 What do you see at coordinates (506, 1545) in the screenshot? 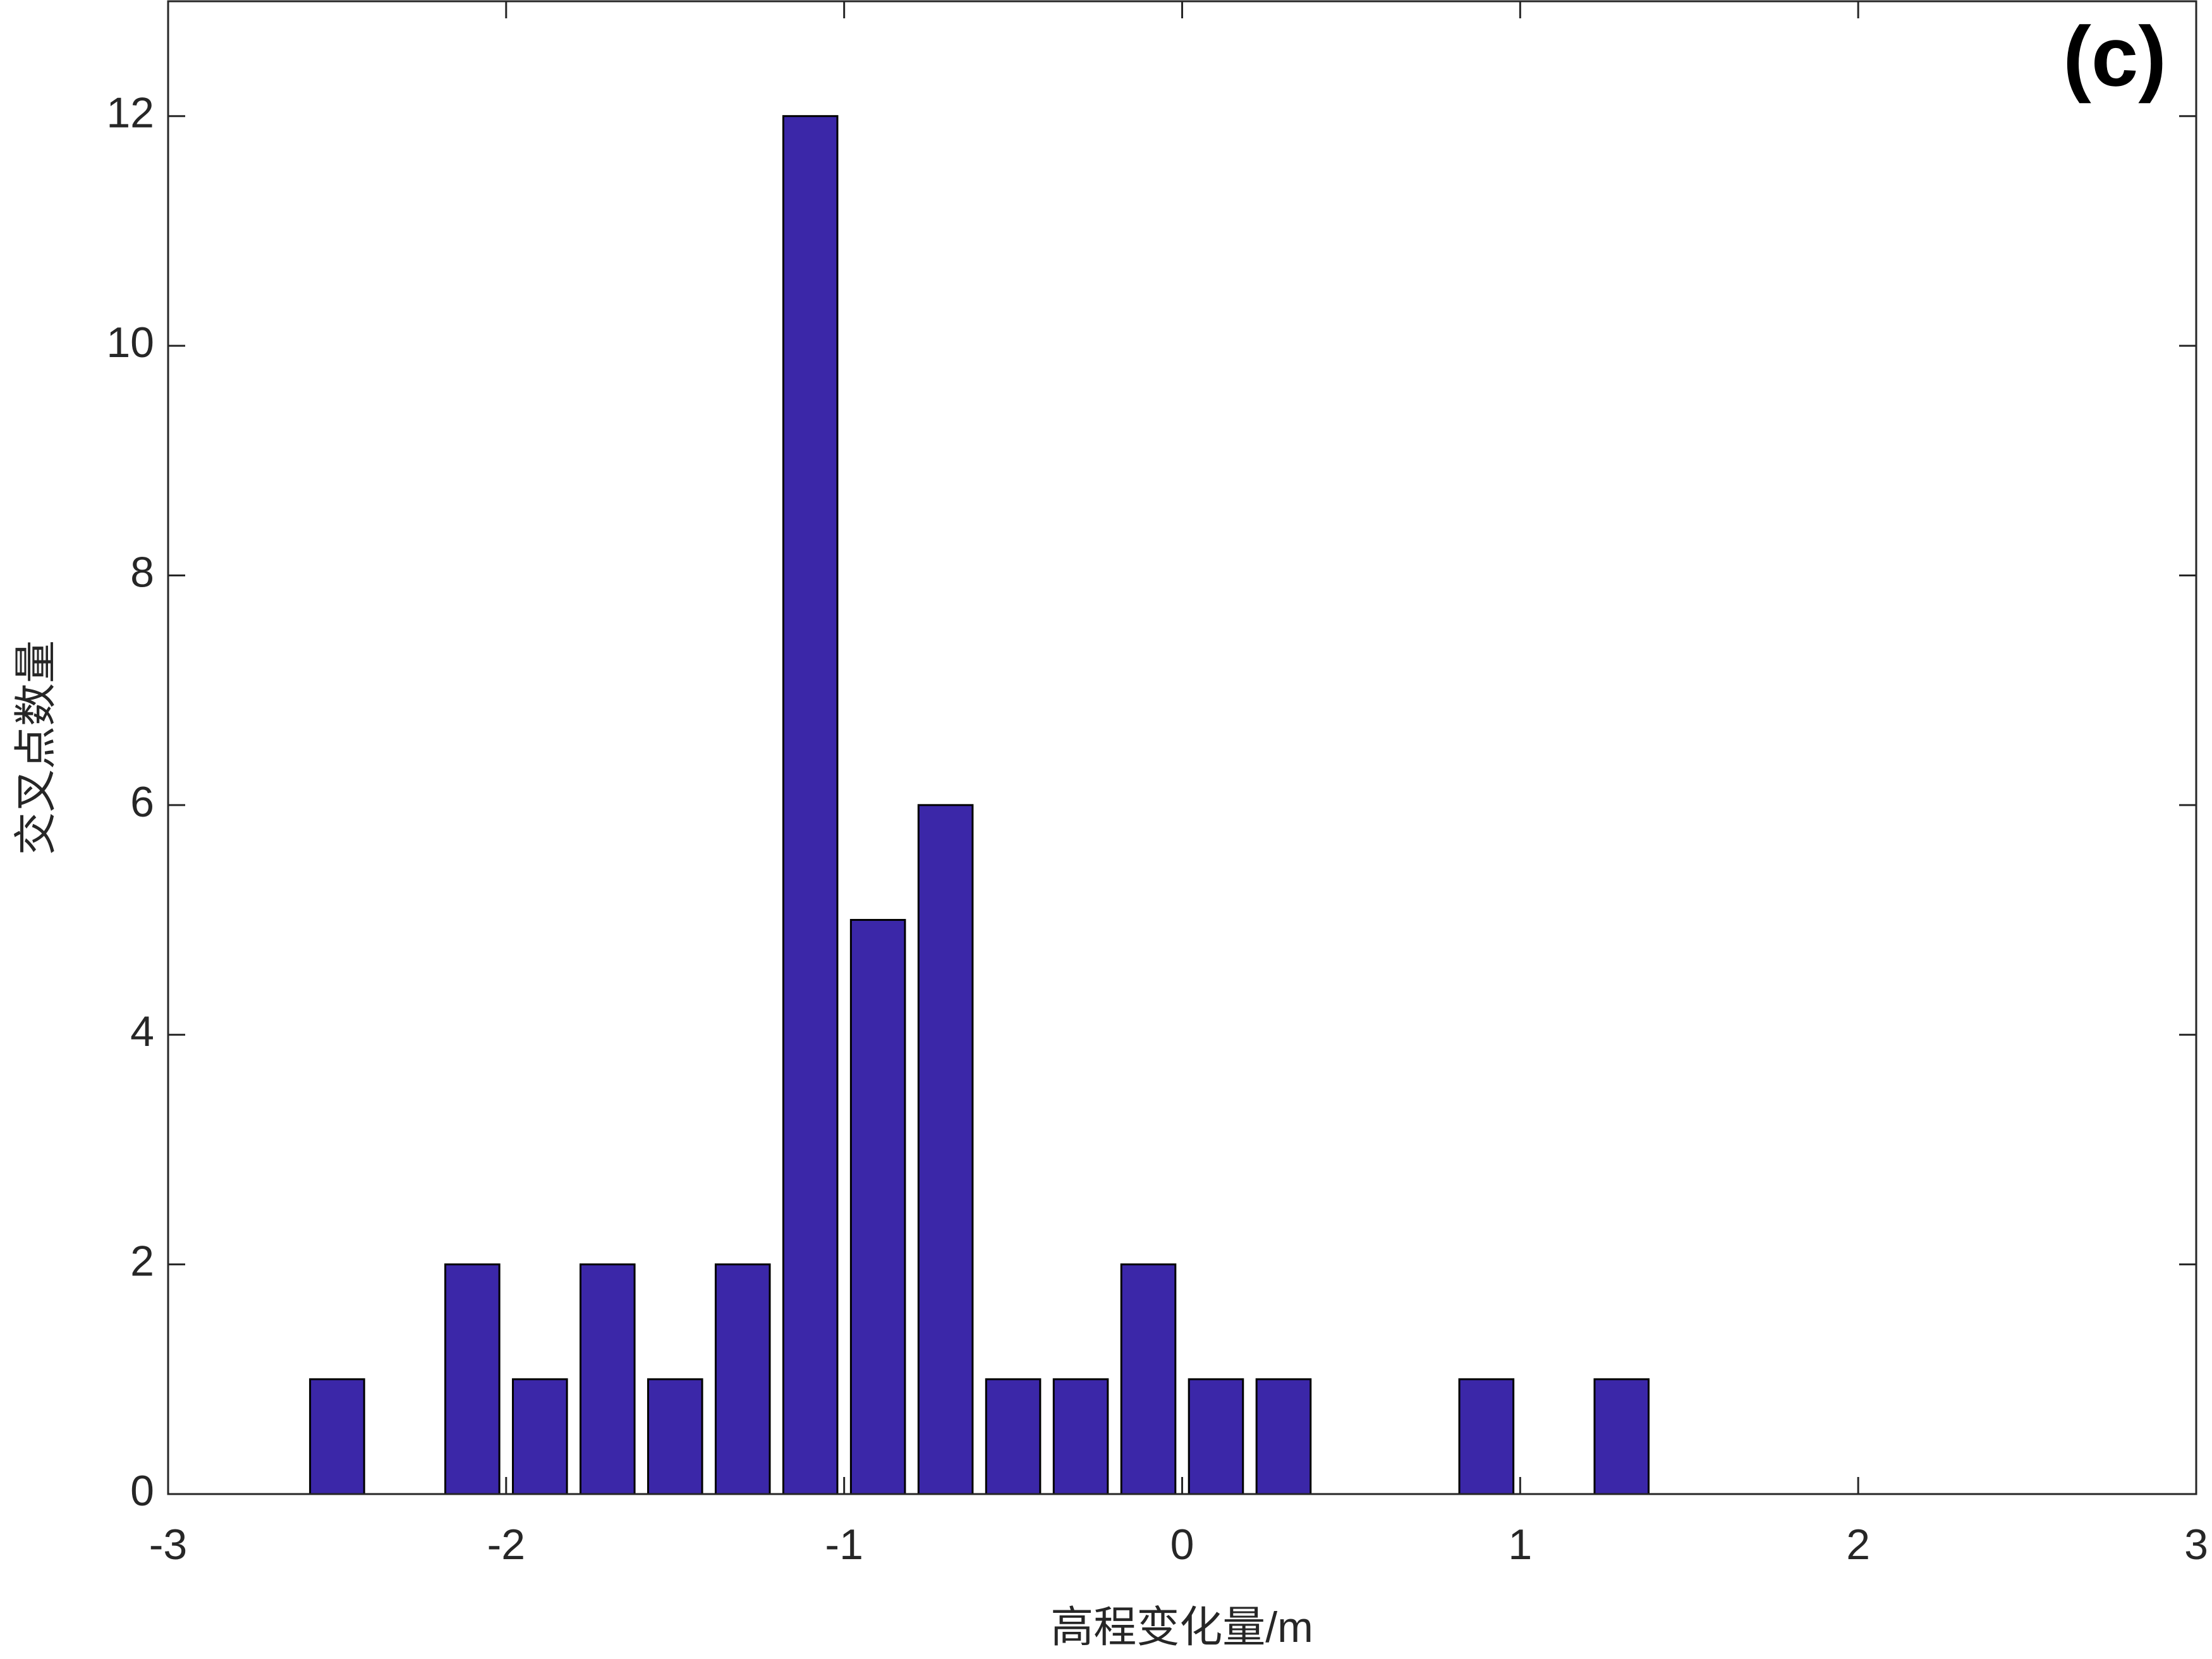
I see `x-tick-label: -2` at bounding box center [506, 1545].